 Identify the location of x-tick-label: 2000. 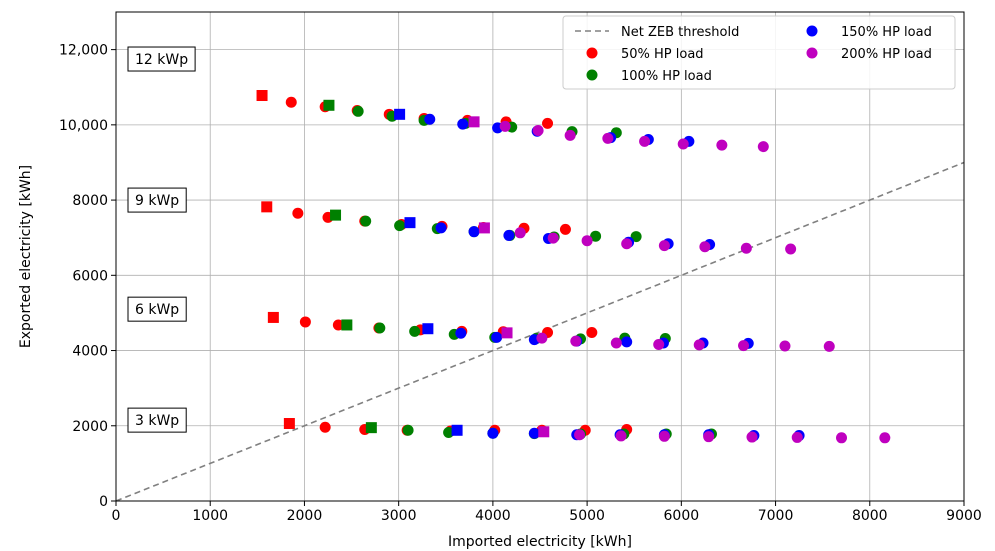
(305, 516).